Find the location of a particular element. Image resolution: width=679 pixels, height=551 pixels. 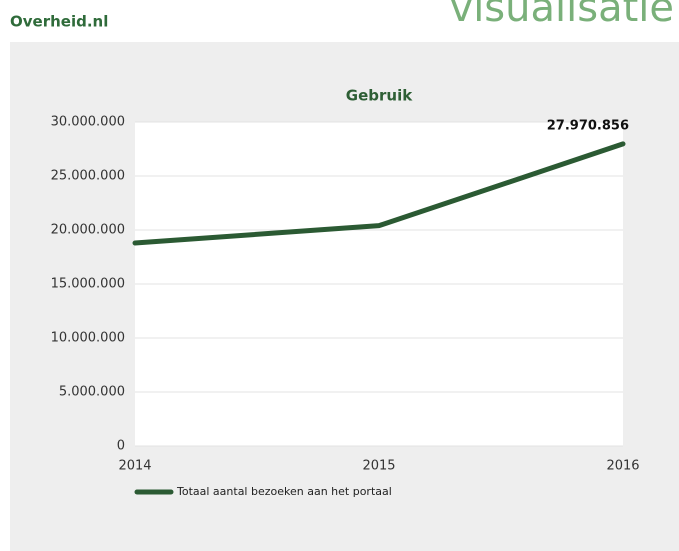

legend-label: Totaal aantal bezoeken aan het portaal is located at coordinates (284, 491).